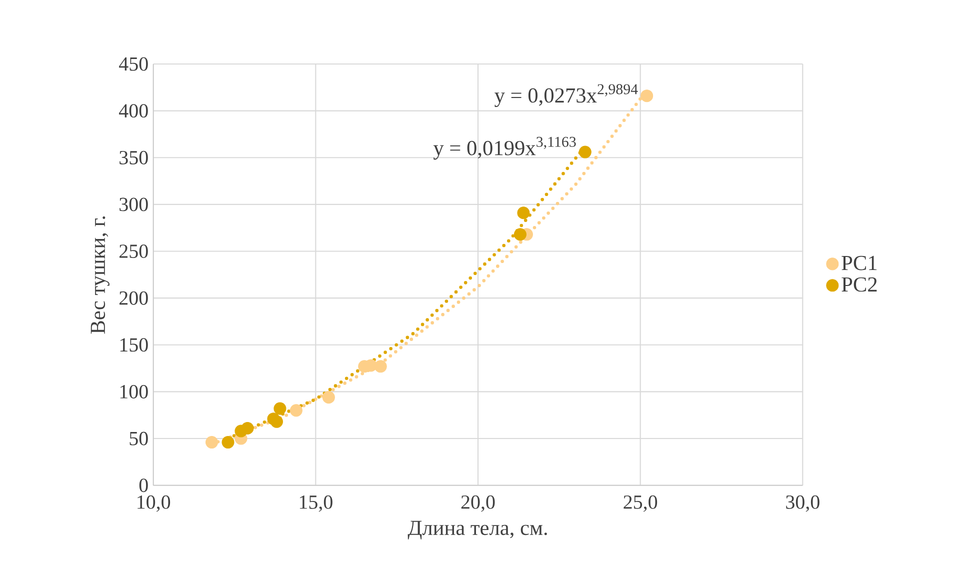 The width and height of the screenshot is (956, 581). I want to click on legend-label: PC2, so click(859, 284).